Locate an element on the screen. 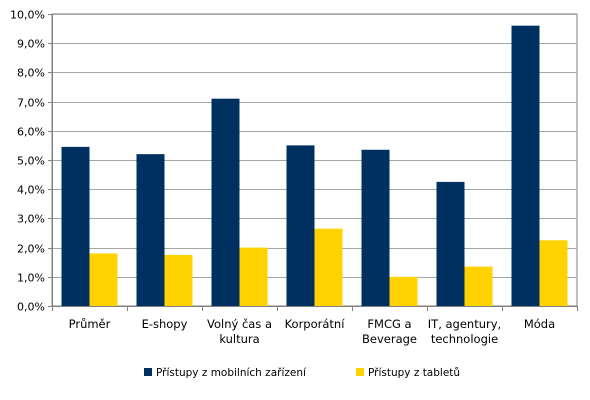 Image resolution: width=590 pixels, height=400 pixels. y-tick-label: 3,0% is located at coordinates (31, 219).